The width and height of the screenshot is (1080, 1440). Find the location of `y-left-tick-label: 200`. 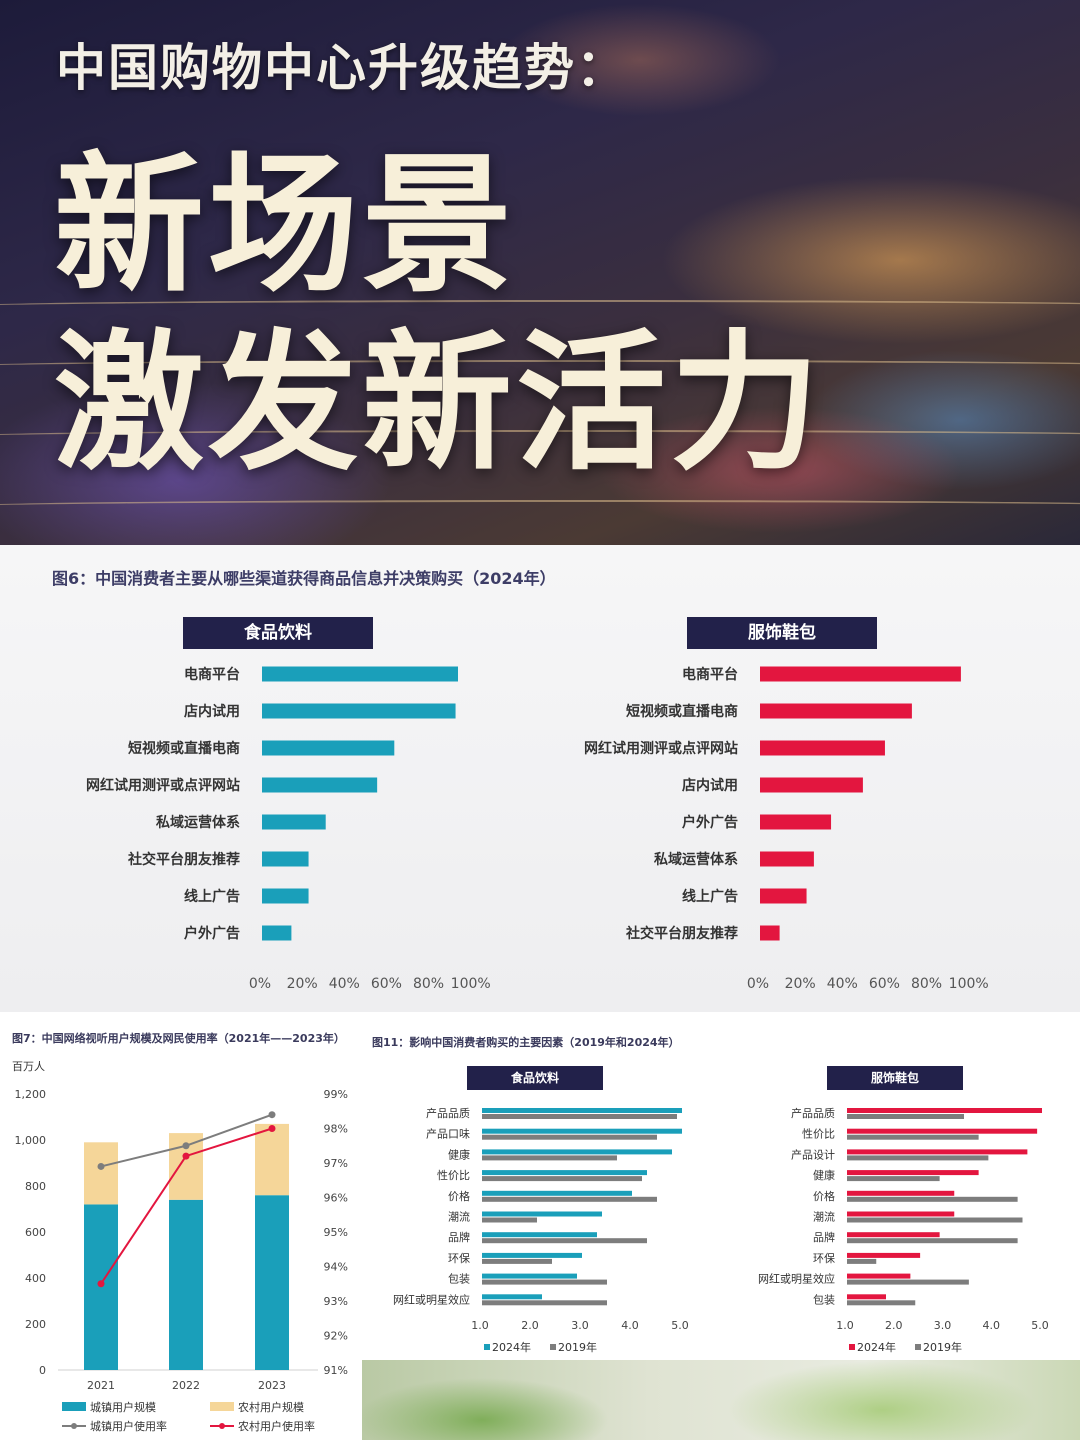

y-left-tick-label: 200 is located at coordinates (35, 1324).